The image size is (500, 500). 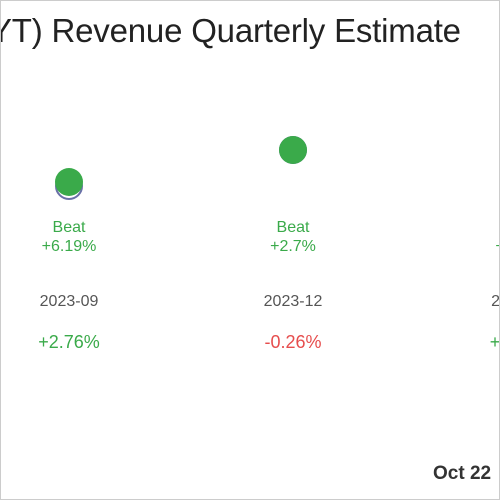 What do you see at coordinates (495, 301) in the screenshot?
I see `period-label: 20` at bounding box center [495, 301].